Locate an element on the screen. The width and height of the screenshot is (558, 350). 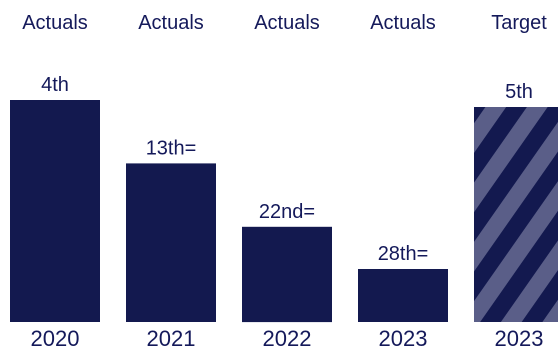
target-bar is located at coordinates (516, 214).